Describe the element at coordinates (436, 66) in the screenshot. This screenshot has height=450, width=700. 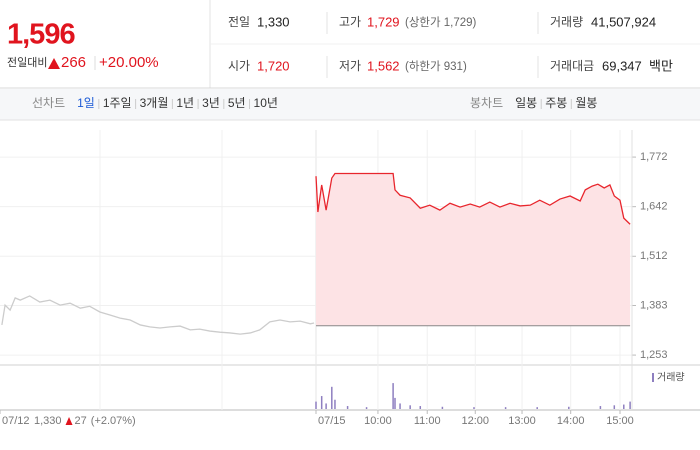
I see `stat-note: (하한가 931)` at that location.